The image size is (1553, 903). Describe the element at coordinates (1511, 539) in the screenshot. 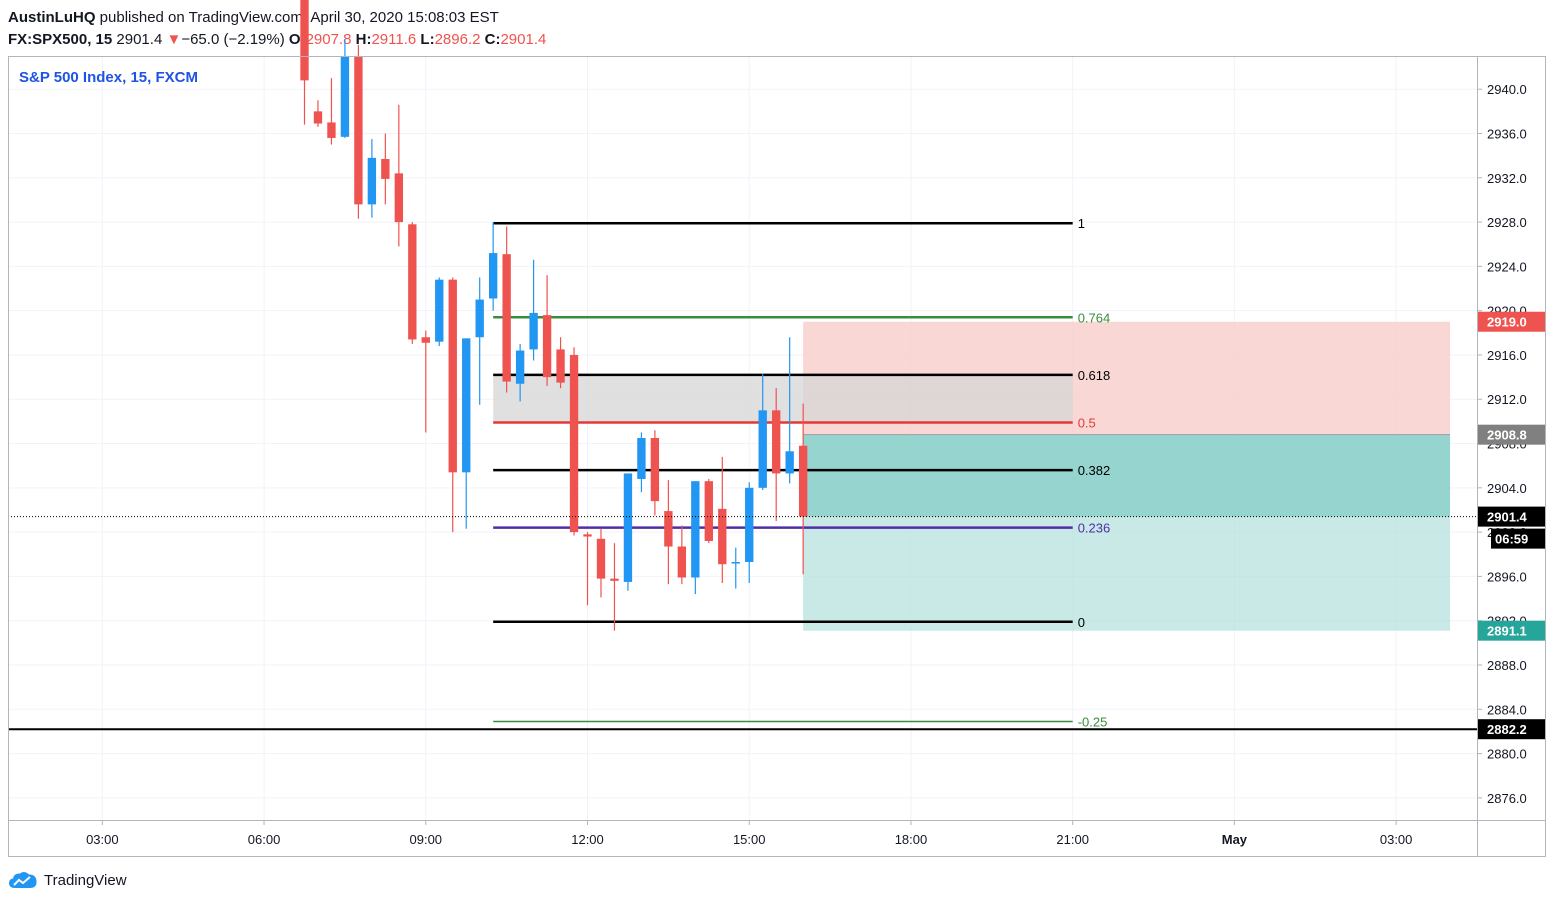

I see `bar-countdown: 06:59` at that location.